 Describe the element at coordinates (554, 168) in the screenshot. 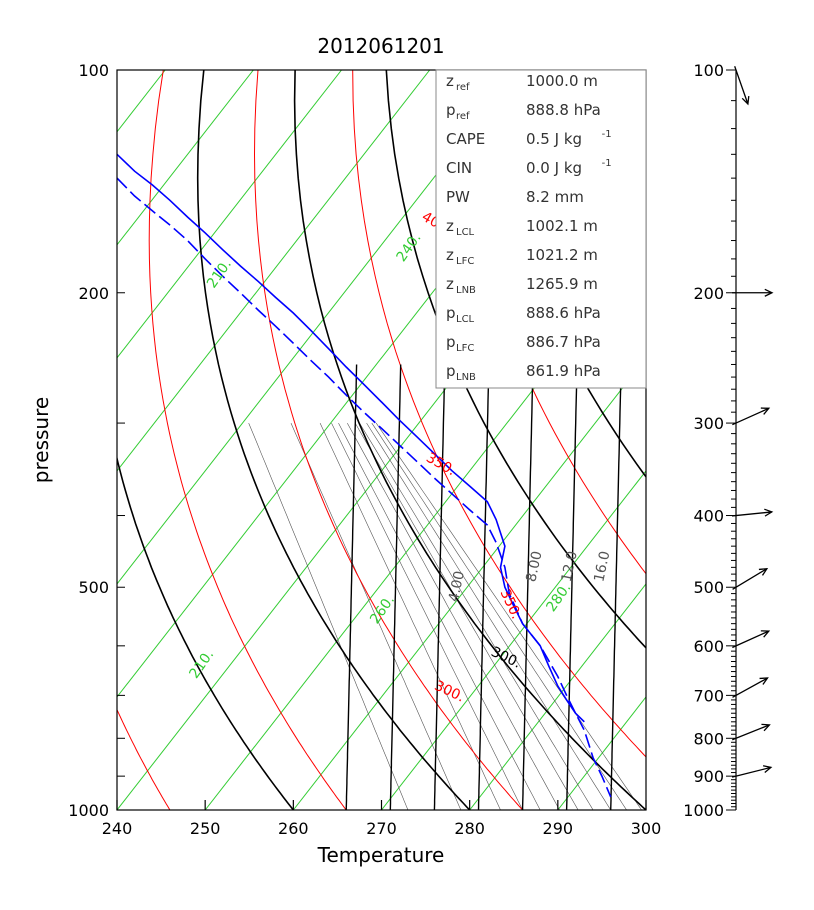

I see `info-row-value: 0.0 J kg` at that location.